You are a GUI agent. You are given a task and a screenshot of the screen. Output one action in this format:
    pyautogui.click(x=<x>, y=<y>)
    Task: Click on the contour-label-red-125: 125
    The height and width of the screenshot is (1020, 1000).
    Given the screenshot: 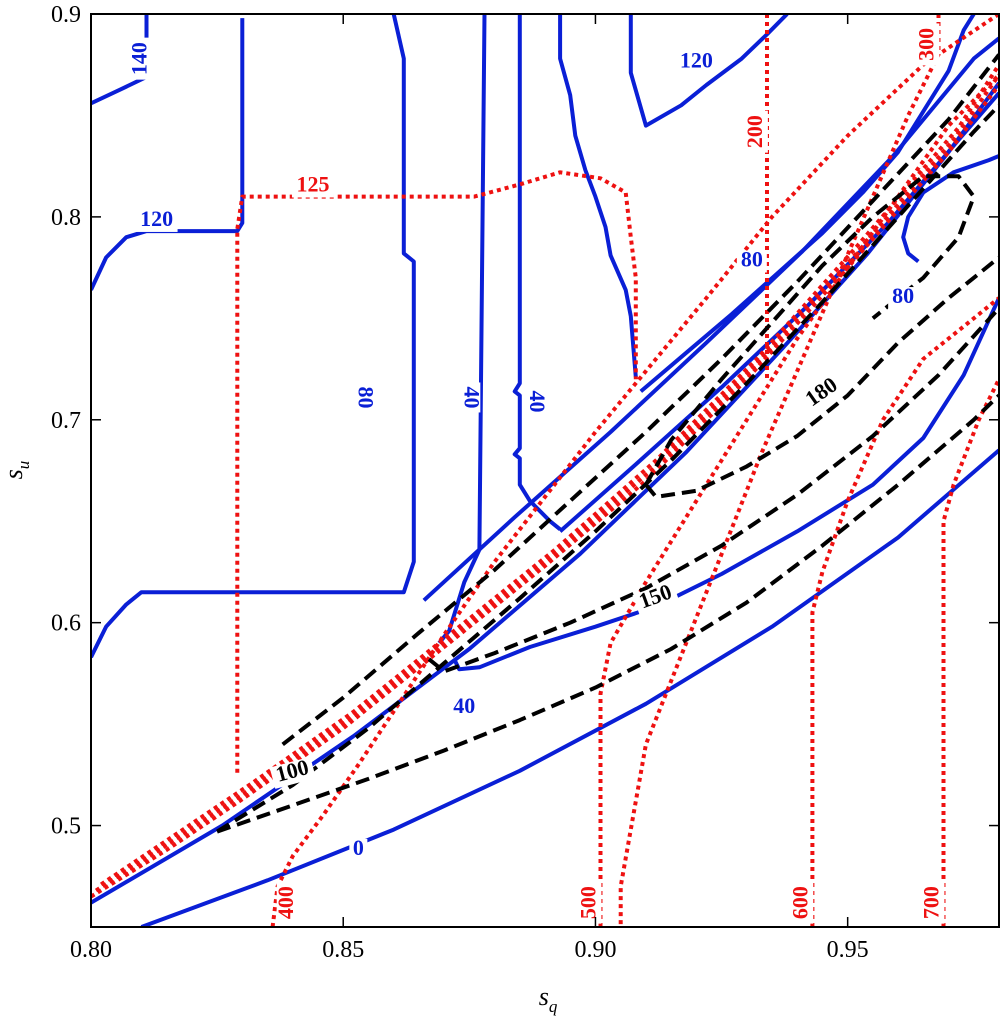 What is the action you would take?
    pyautogui.click(x=312, y=184)
    